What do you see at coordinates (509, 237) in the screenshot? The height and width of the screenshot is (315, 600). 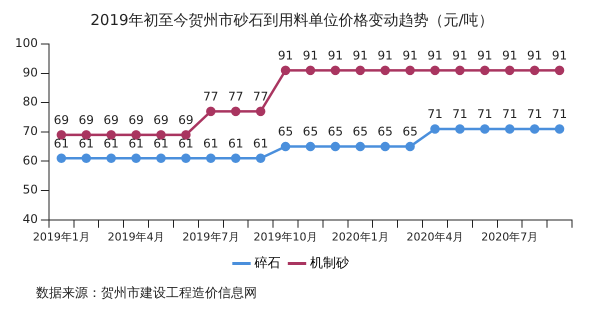 I see `x-tick-label: 2020年7月` at bounding box center [509, 237].